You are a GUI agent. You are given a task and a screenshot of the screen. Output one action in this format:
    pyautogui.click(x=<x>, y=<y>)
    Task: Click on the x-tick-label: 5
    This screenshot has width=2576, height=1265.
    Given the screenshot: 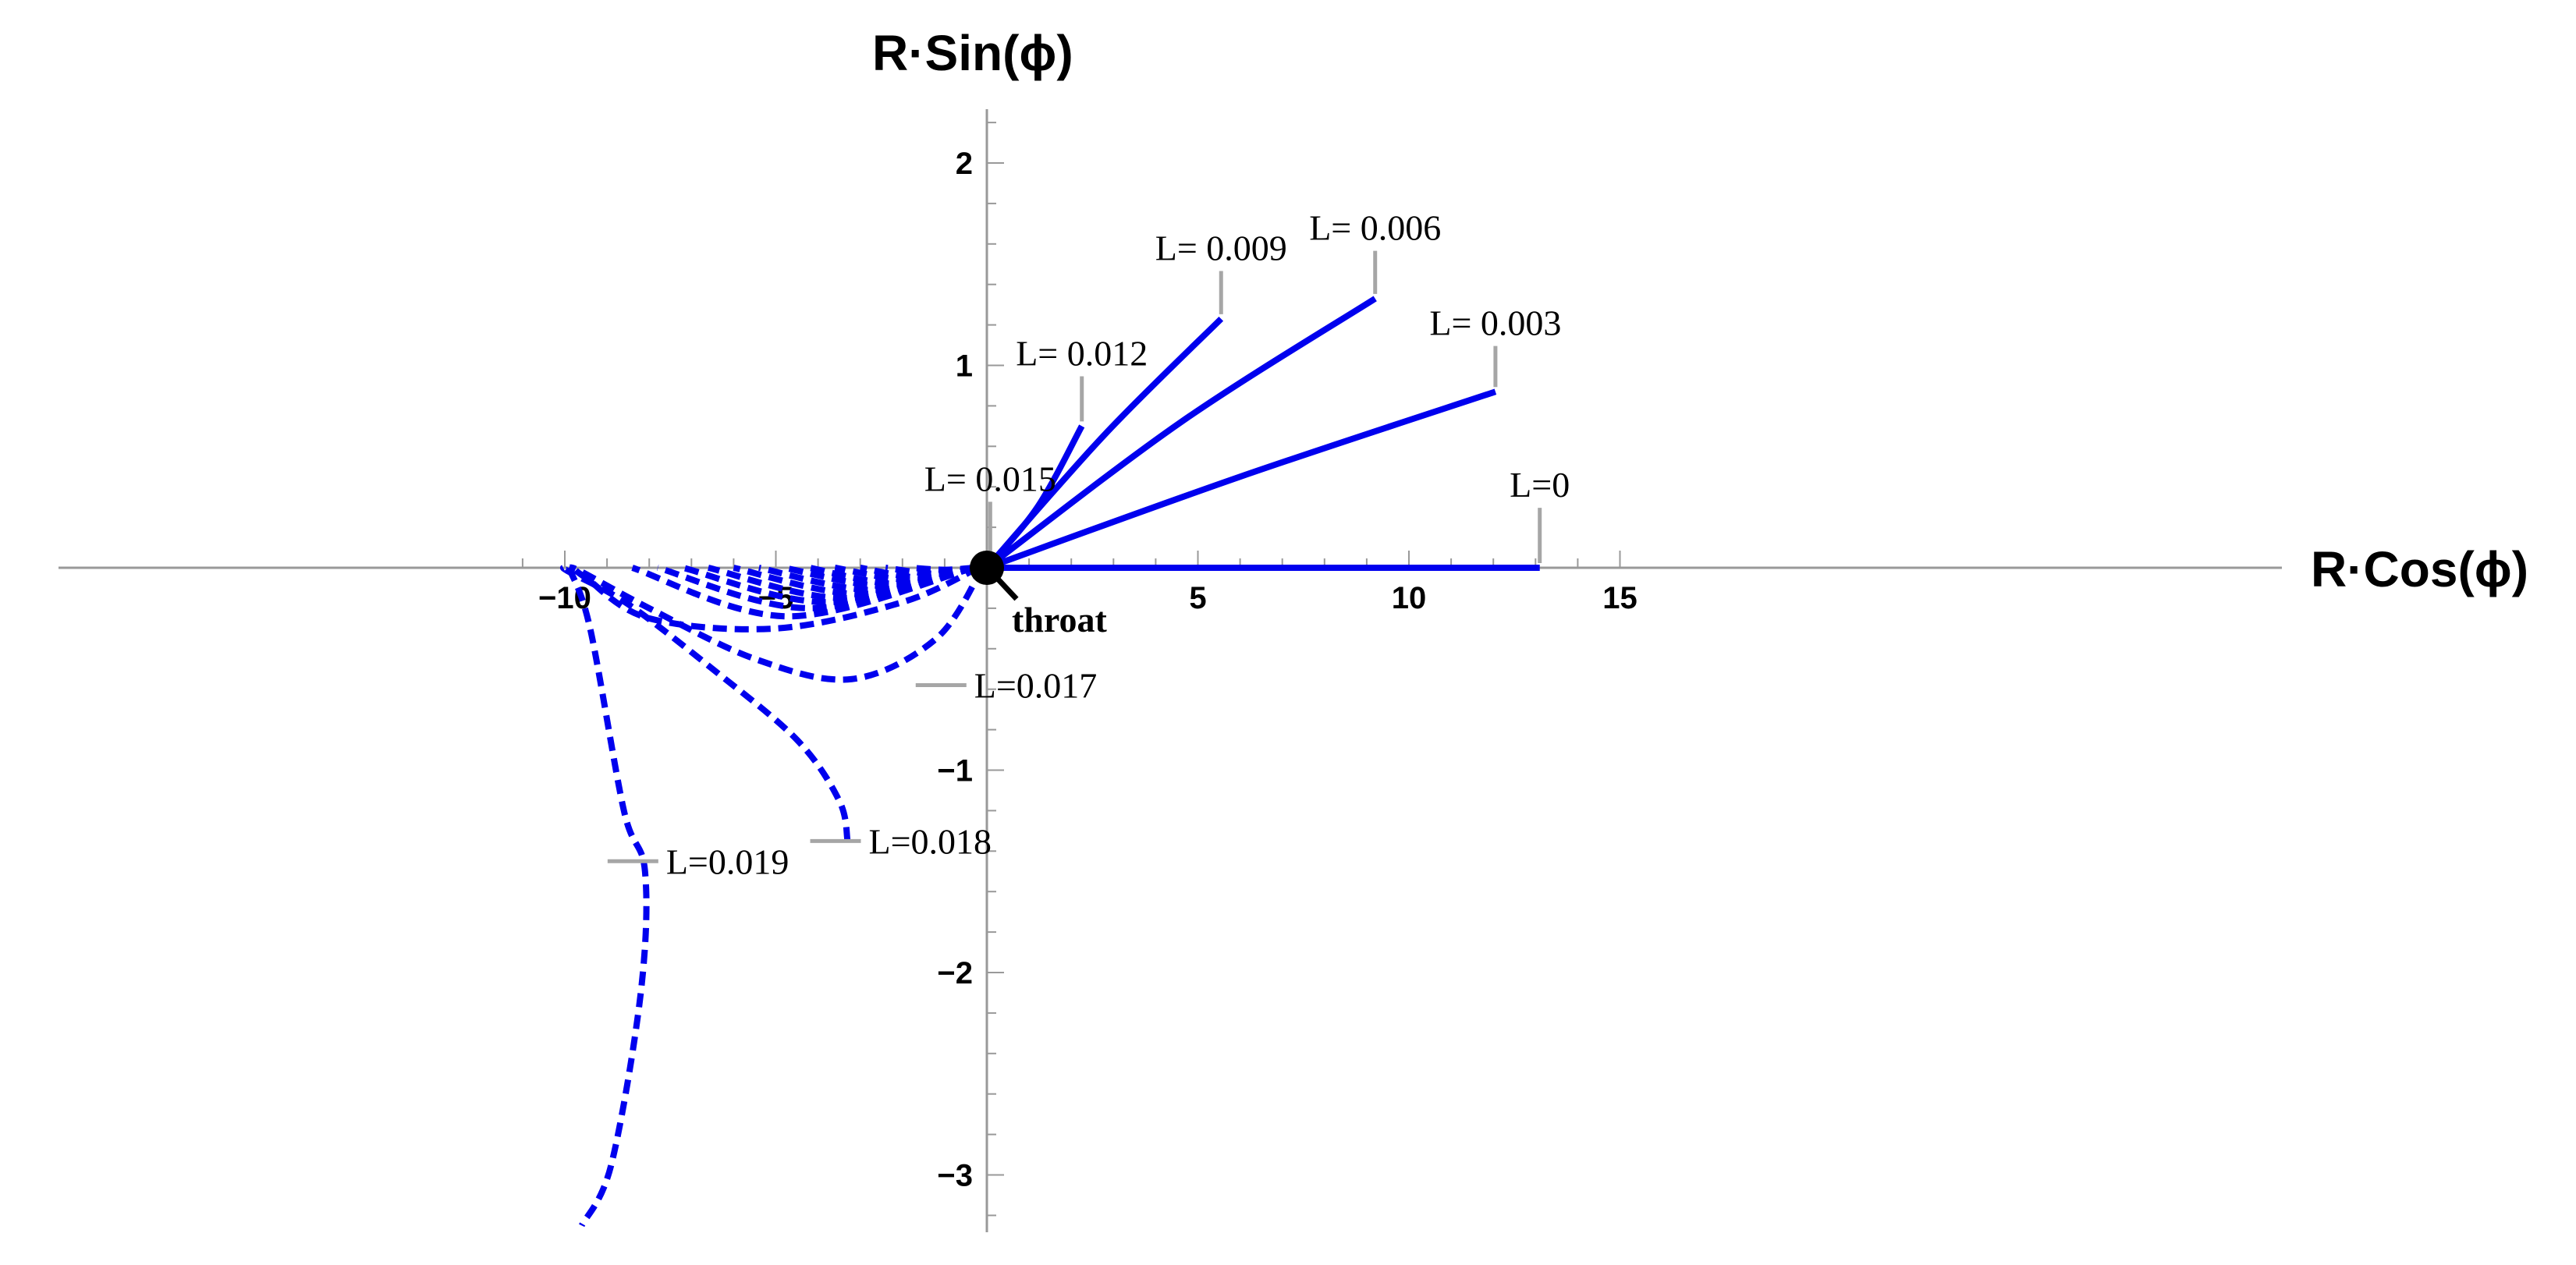 What is the action you would take?
    pyautogui.click(x=1197, y=598)
    